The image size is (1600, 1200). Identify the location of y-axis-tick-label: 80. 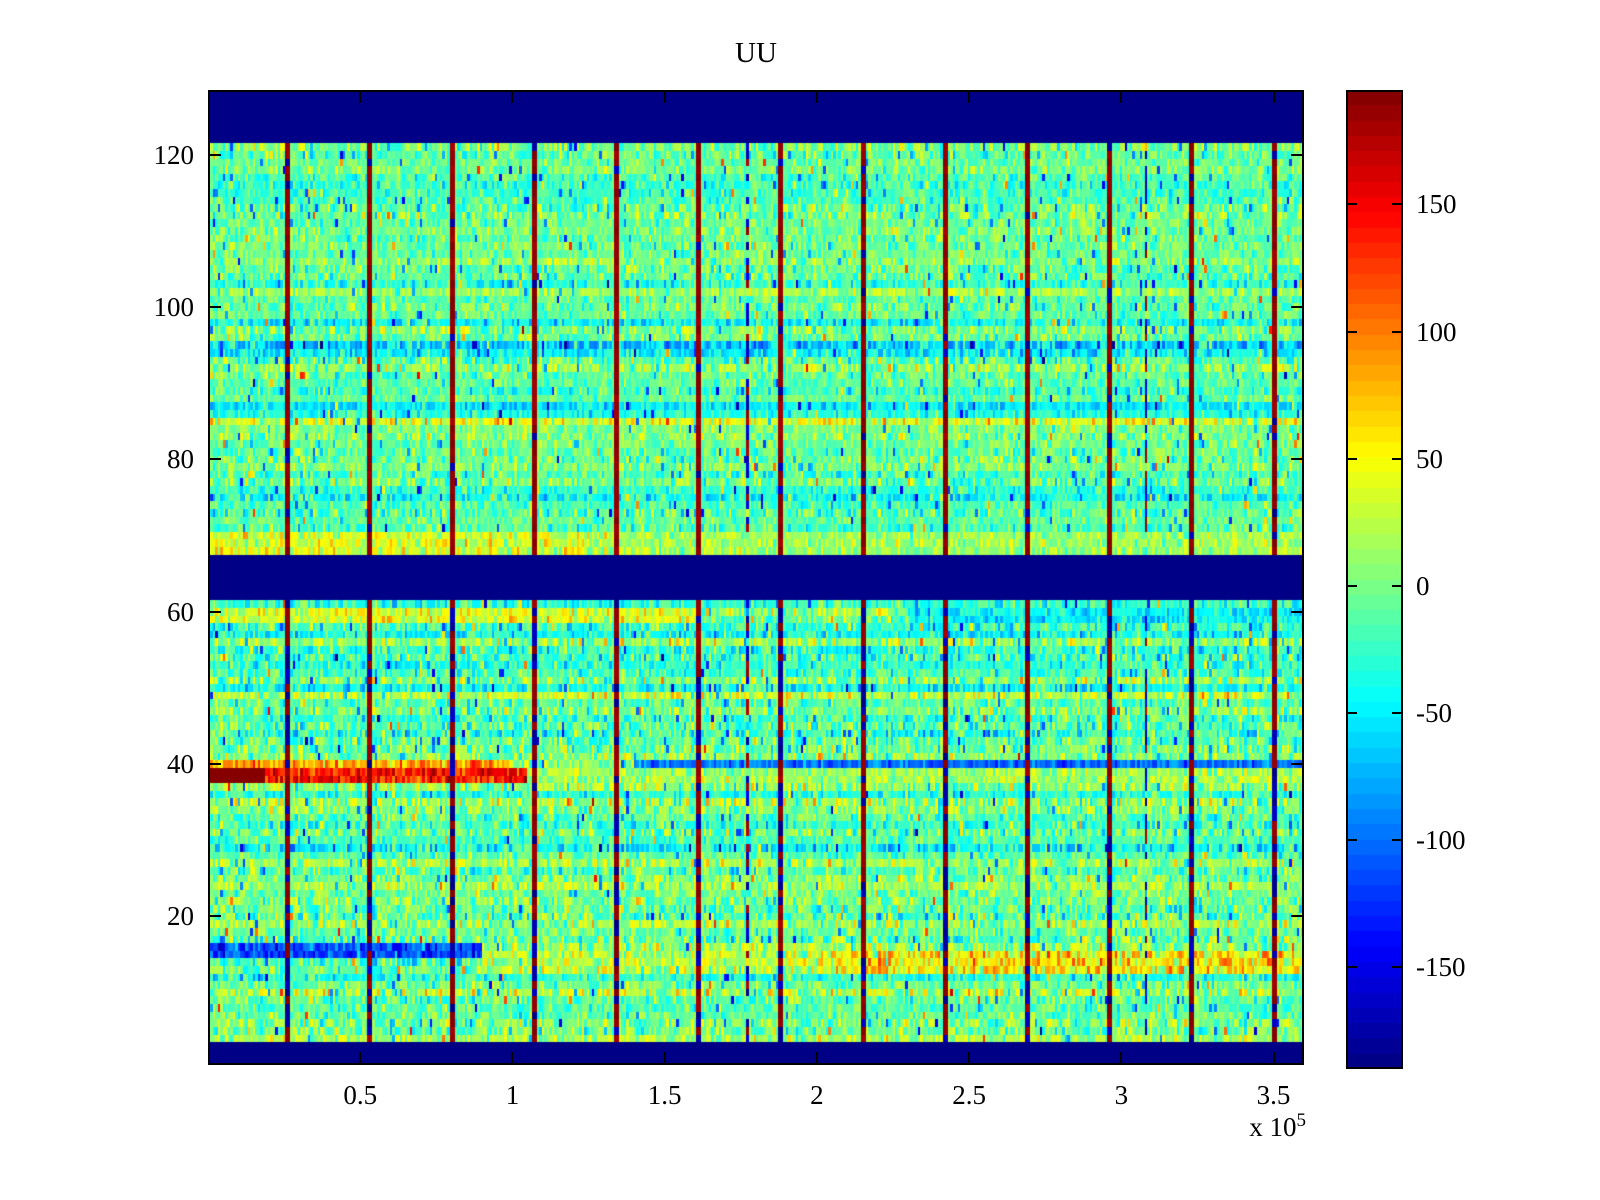
(180, 459).